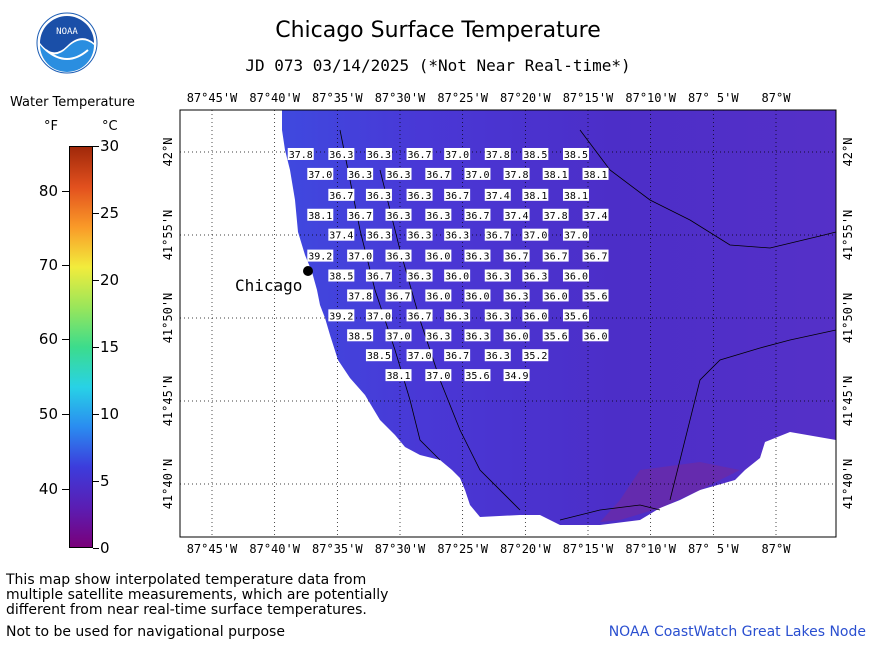  I want to click on value-label: 34.9, so click(517, 376).